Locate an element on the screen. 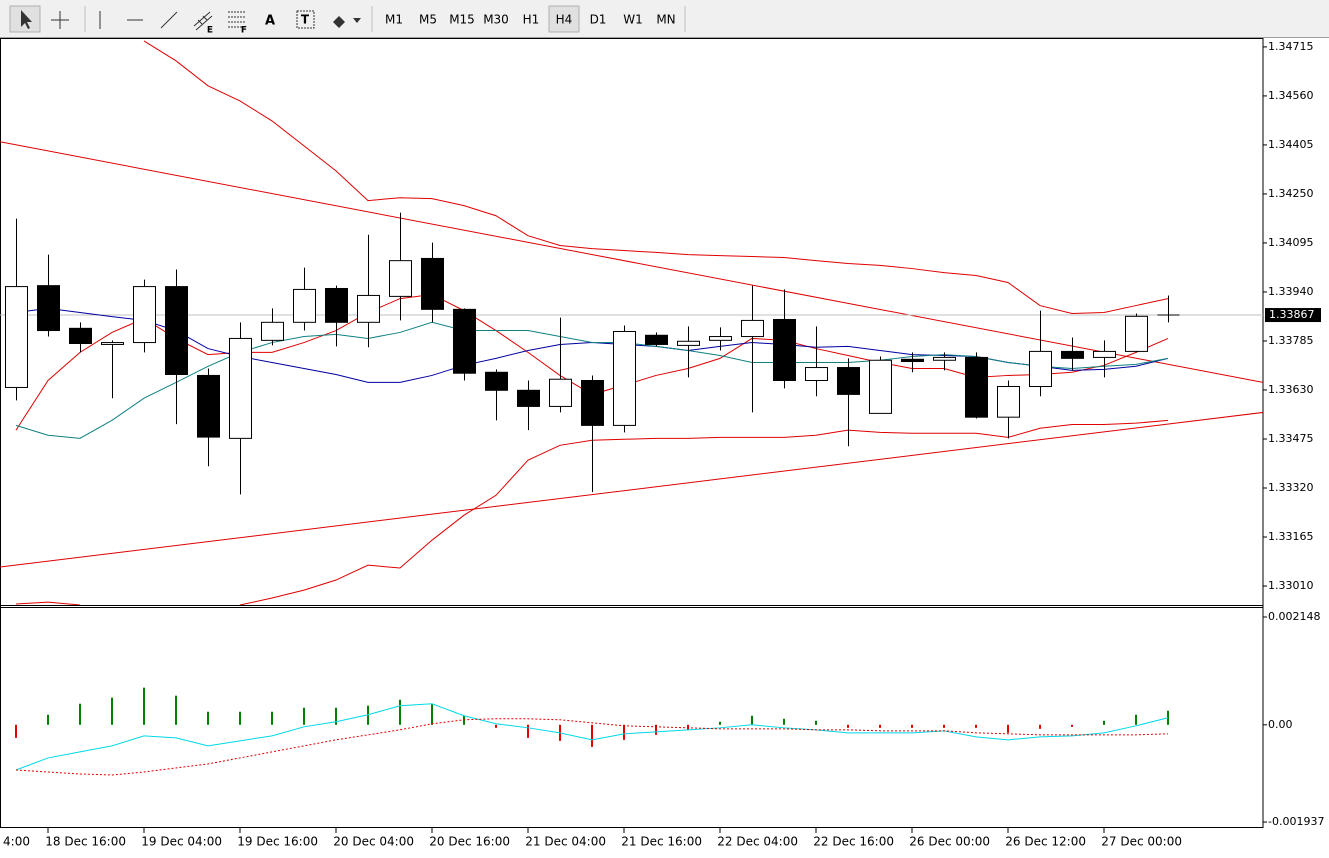 This screenshot has height=858, width=1329. y-tick-label: 1.33475 is located at coordinates (1291, 438).